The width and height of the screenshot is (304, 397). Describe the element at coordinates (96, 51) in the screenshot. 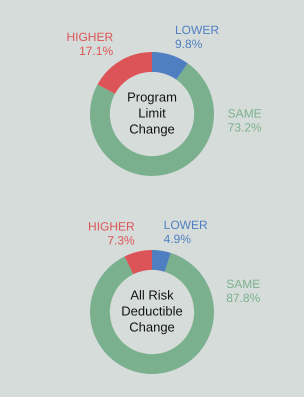

I see `data-label: 17.1%` at that location.